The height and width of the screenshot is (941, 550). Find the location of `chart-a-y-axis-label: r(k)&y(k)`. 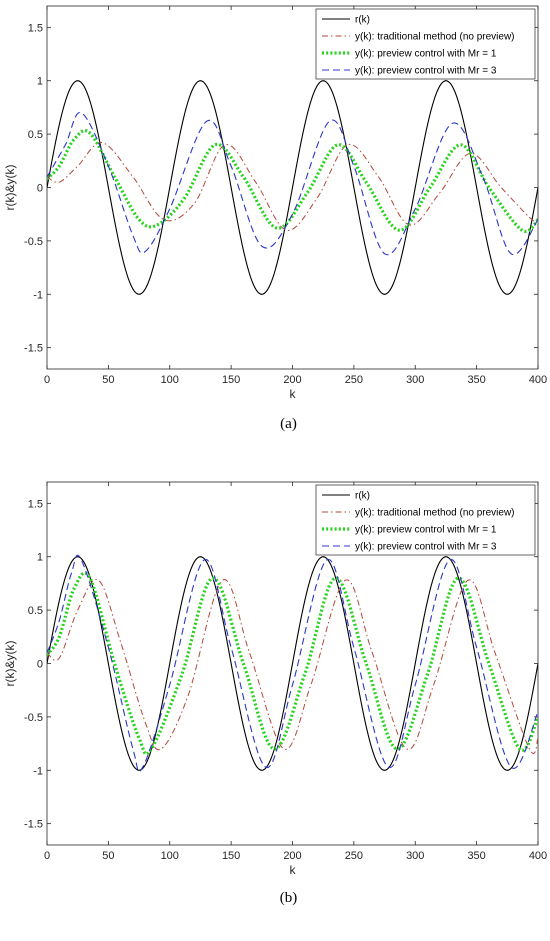

chart-a-y-axis-label: r(k)&y(k) is located at coordinates (10, 188).